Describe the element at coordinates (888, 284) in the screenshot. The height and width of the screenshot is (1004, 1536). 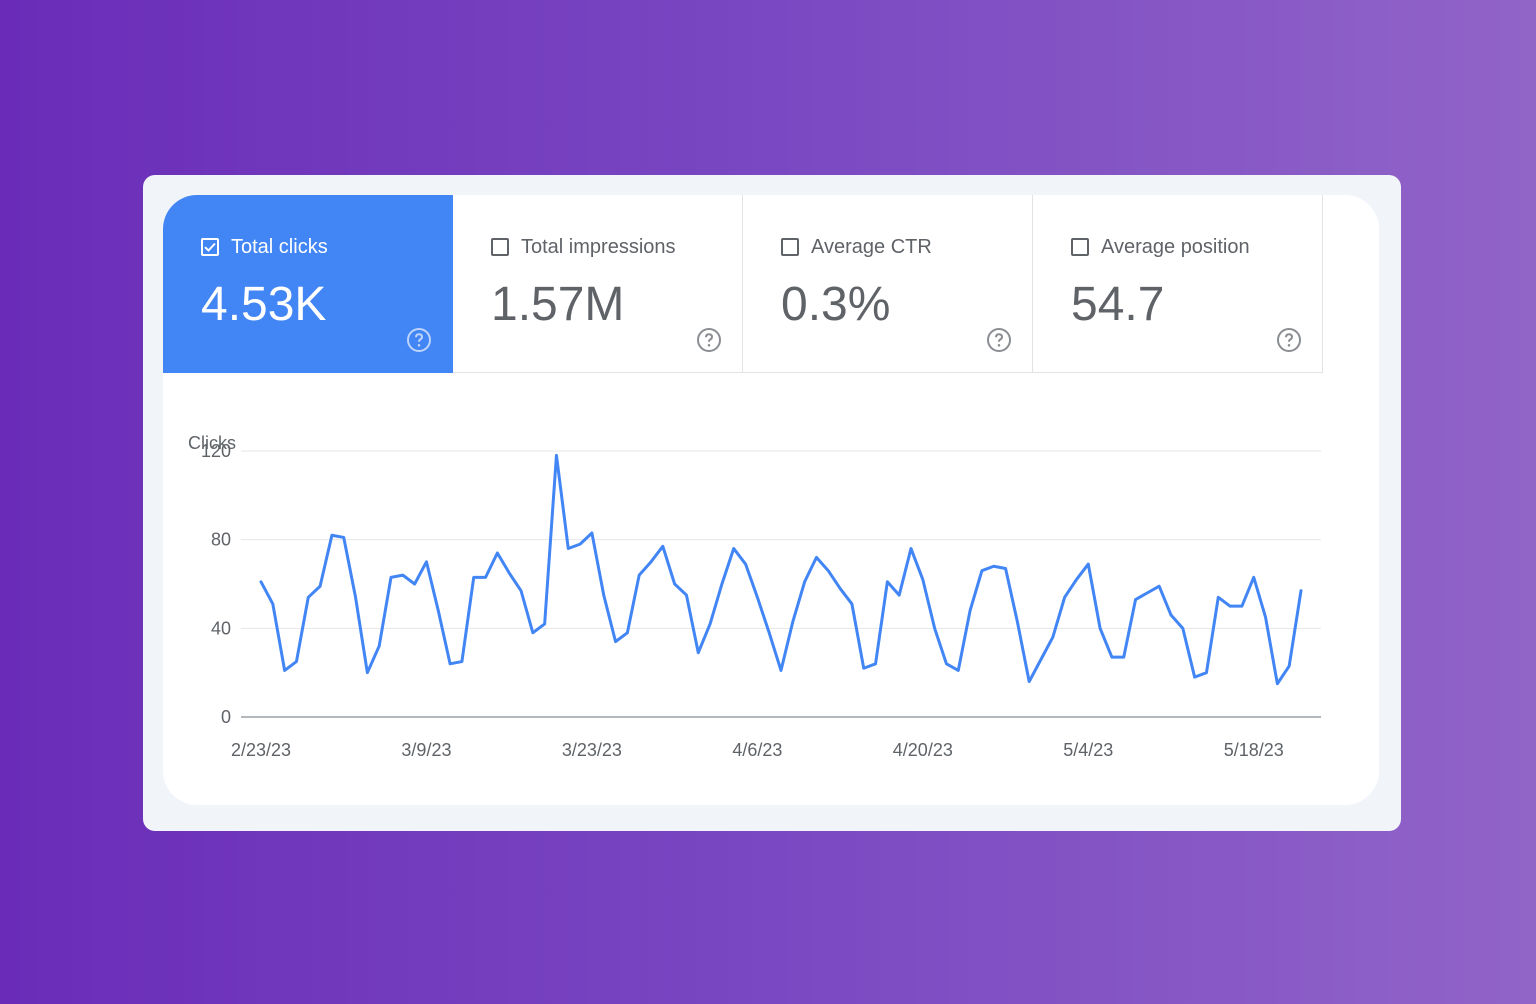
I see `metric-tab-average-ctr: Average CTR 0.3%` at that location.